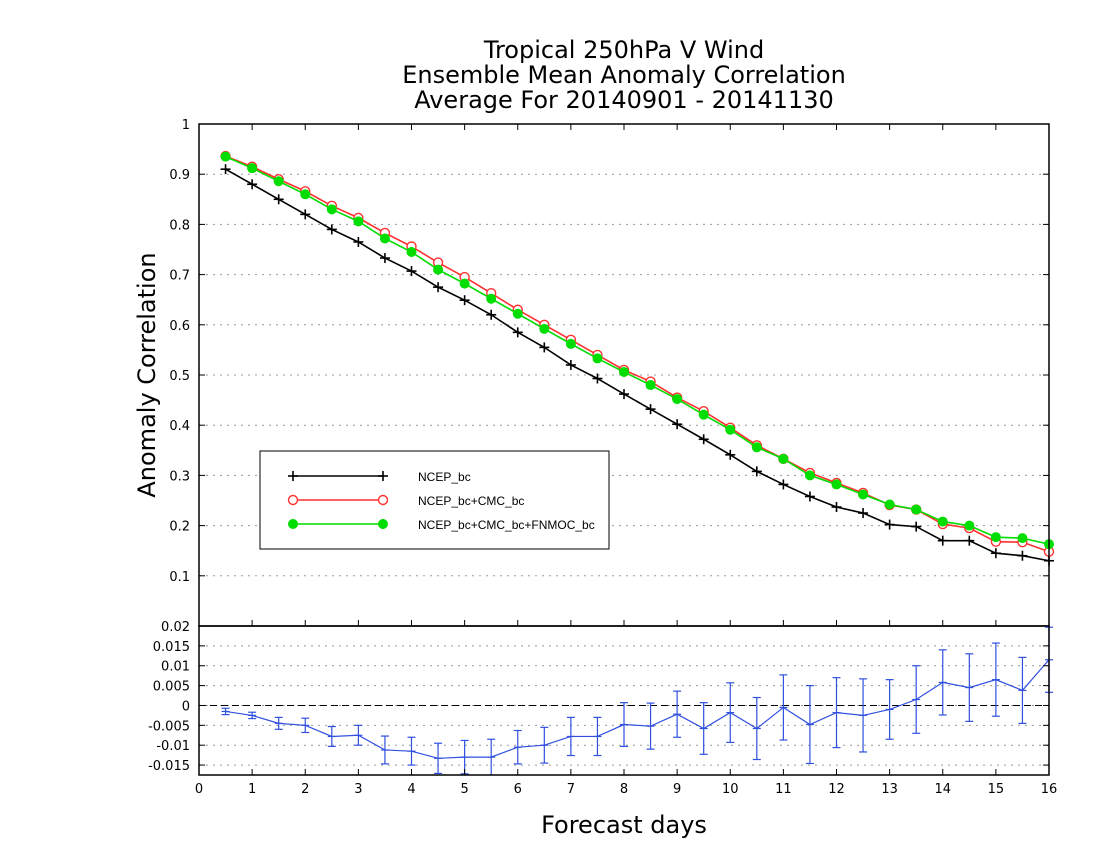 The image size is (1100, 850). Describe the element at coordinates (169, 726) in the screenshot. I see `y-tick-label: -0.005` at that location.